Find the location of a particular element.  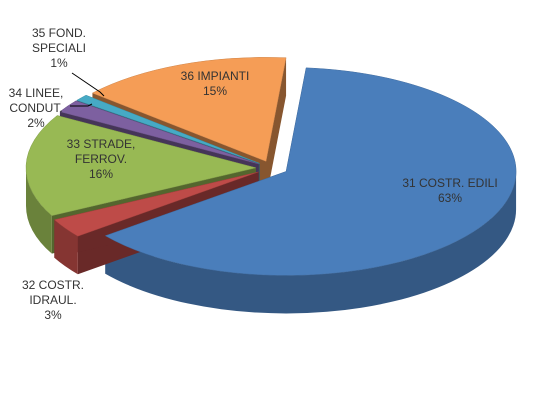

label-value: 3% is located at coordinates (53, 315).